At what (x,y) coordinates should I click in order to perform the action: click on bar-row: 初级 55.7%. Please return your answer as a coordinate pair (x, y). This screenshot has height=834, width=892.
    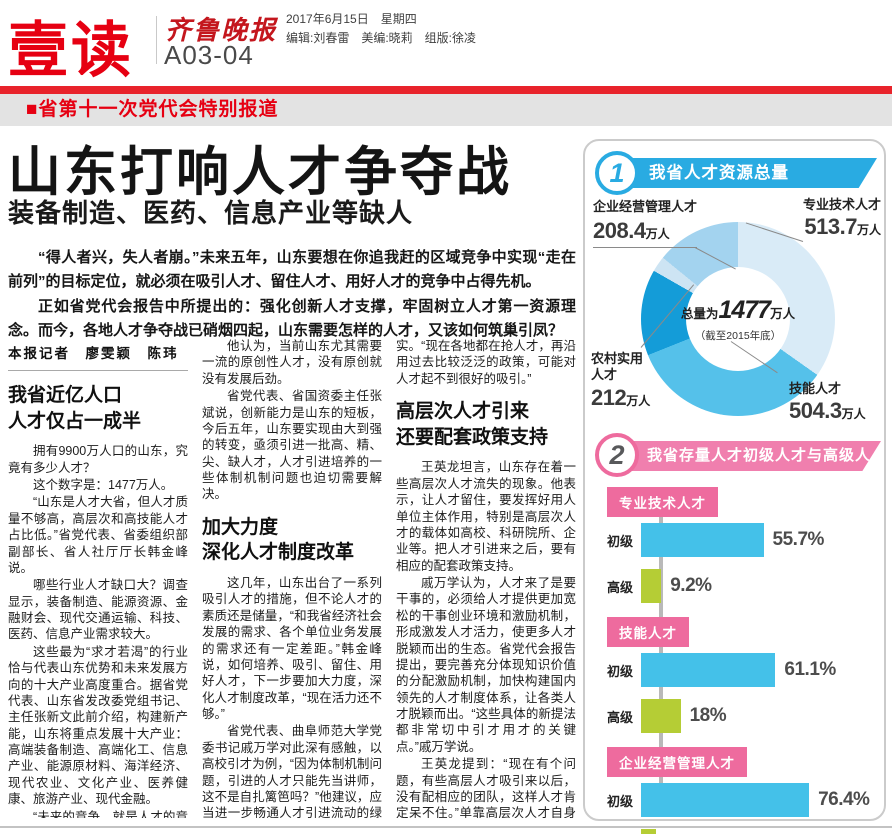
    Looking at the image, I should click on (734, 540).